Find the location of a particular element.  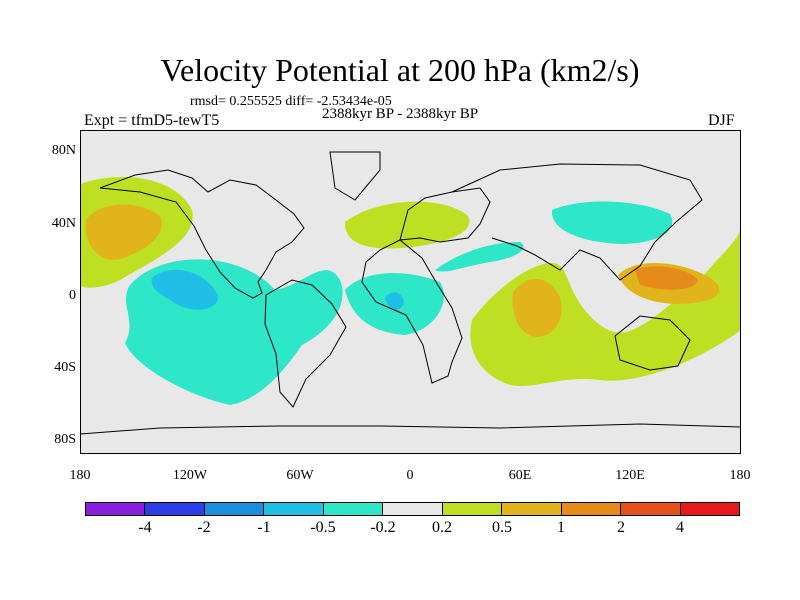

fill-pos-africa-io is located at coordinates (605, 305).